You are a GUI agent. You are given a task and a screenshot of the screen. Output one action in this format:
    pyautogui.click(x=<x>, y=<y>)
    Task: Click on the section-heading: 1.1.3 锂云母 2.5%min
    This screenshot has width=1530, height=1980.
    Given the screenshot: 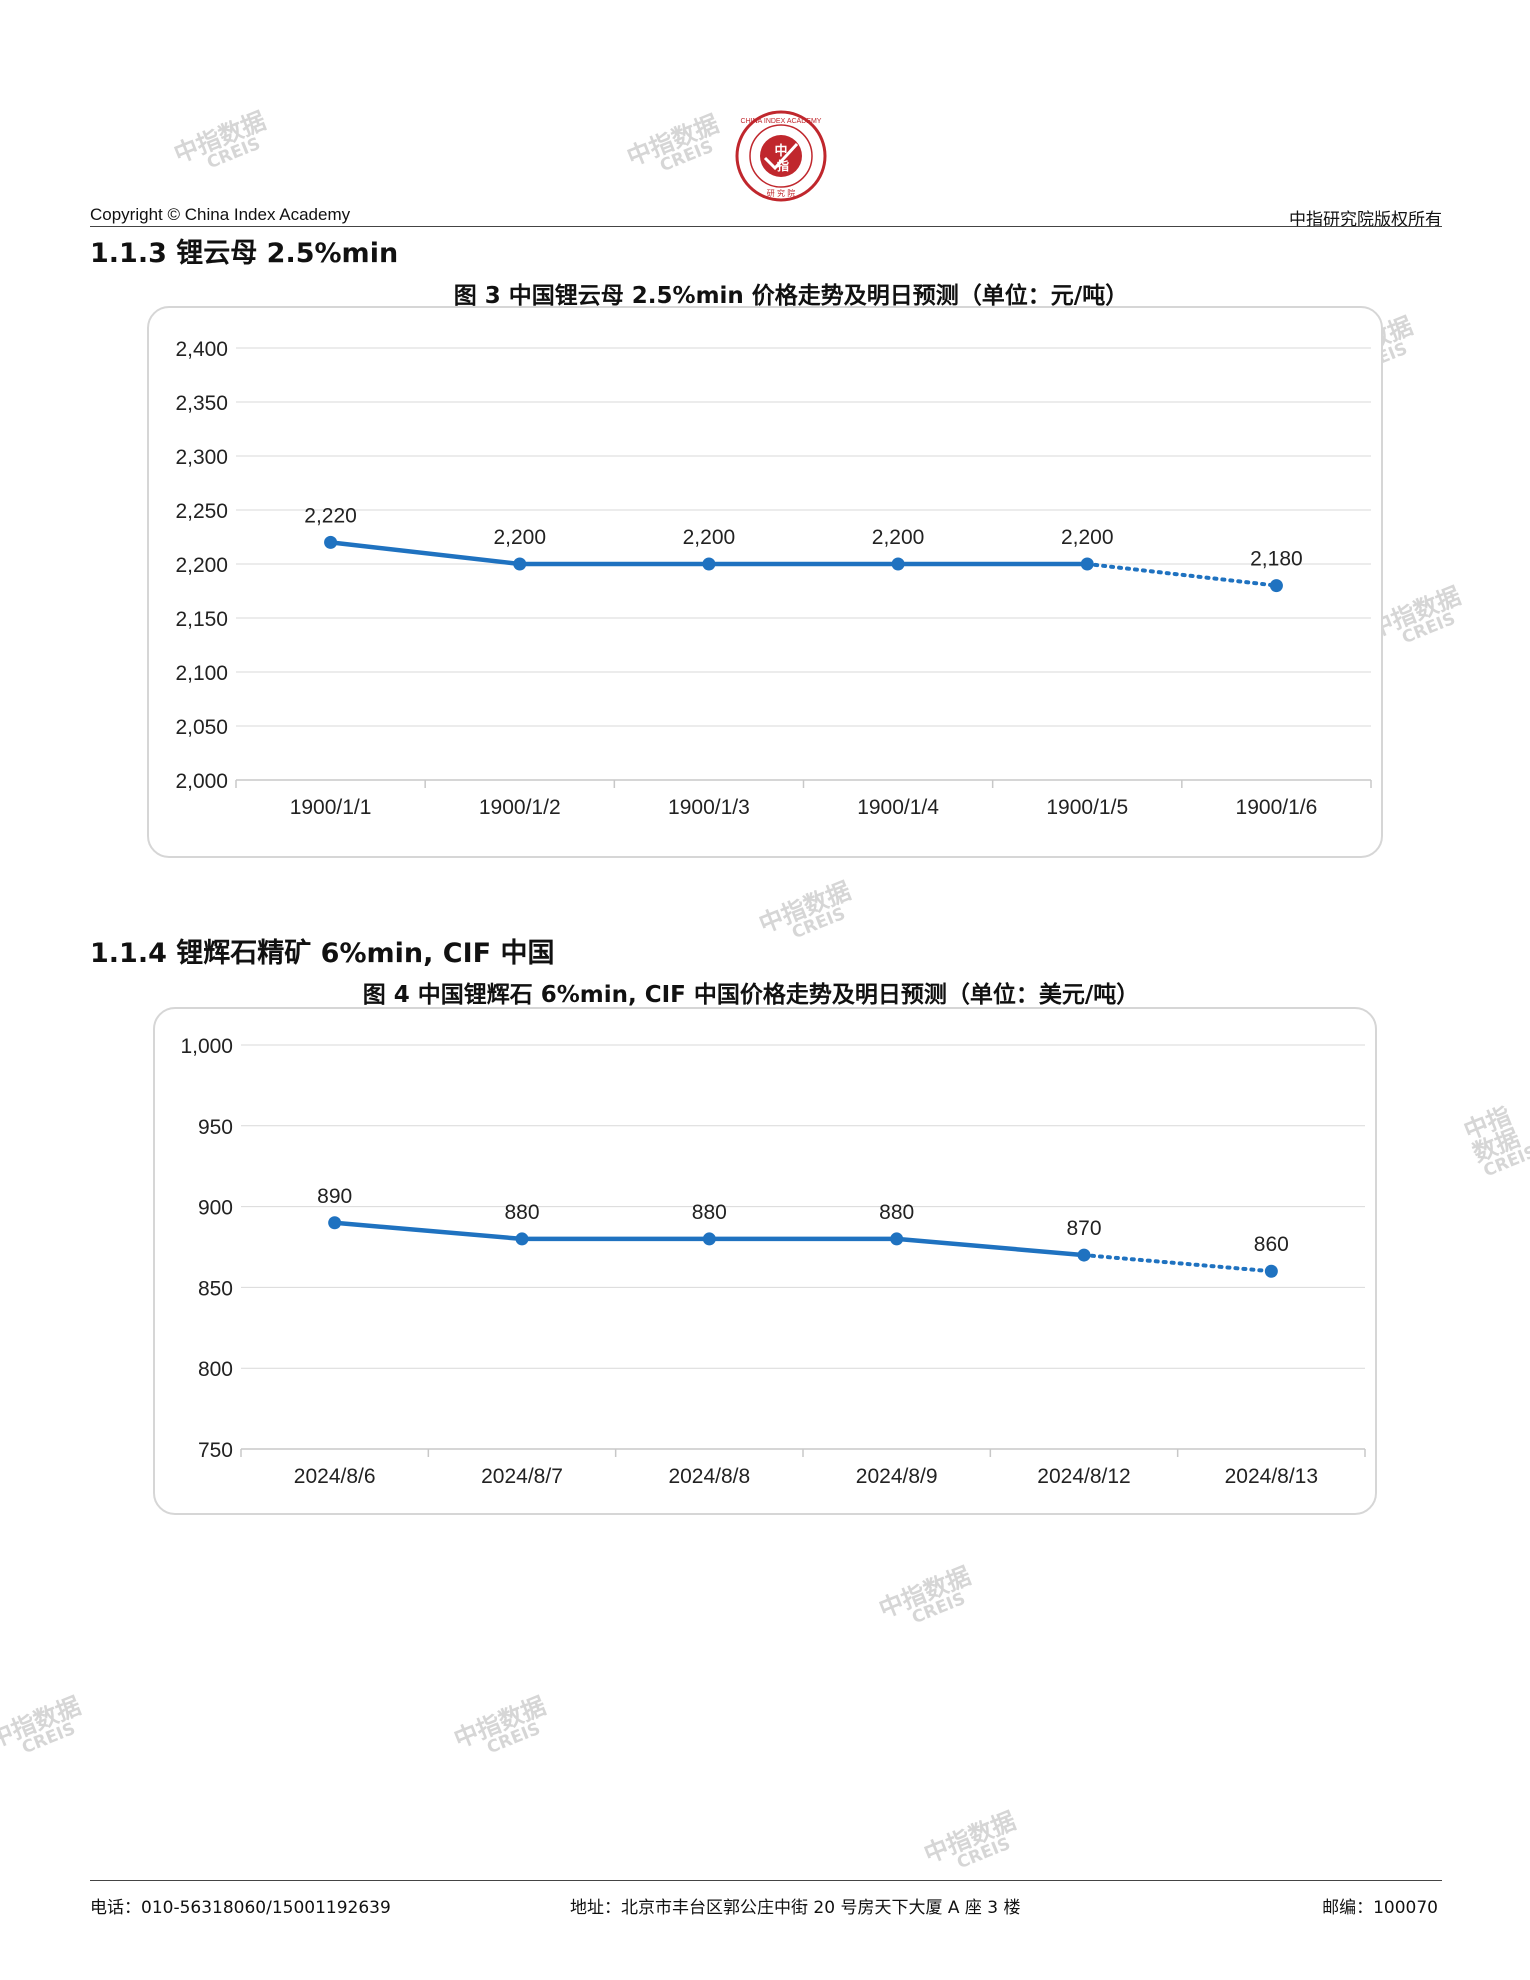 What is the action you would take?
    pyautogui.click(x=244, y=253)
    